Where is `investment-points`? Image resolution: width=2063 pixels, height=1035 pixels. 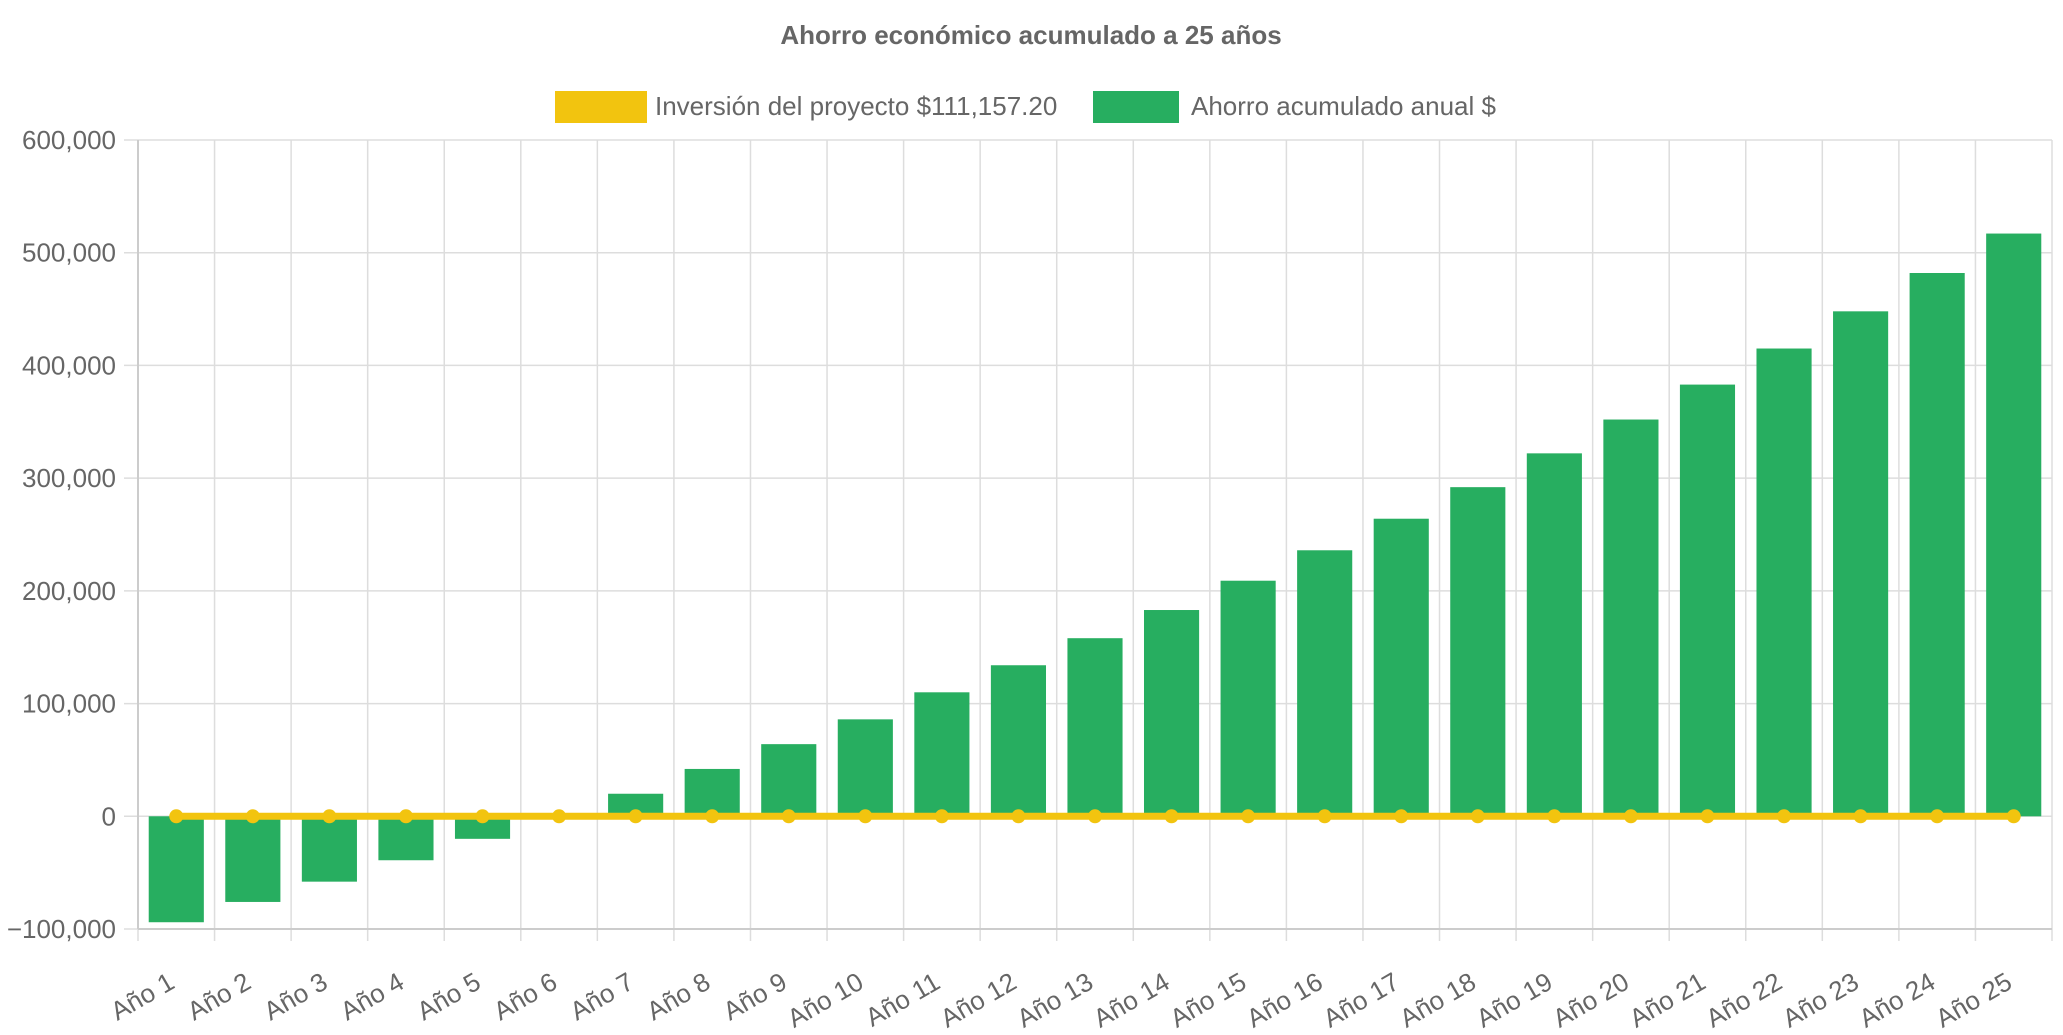
investment-points is located at coordinates (1095, 816).